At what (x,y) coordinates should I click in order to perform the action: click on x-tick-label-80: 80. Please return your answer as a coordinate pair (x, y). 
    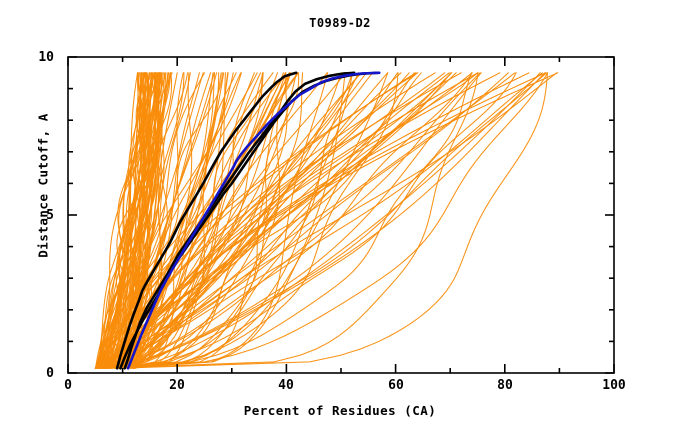
    Looking at the image, I should click on (505, 385).